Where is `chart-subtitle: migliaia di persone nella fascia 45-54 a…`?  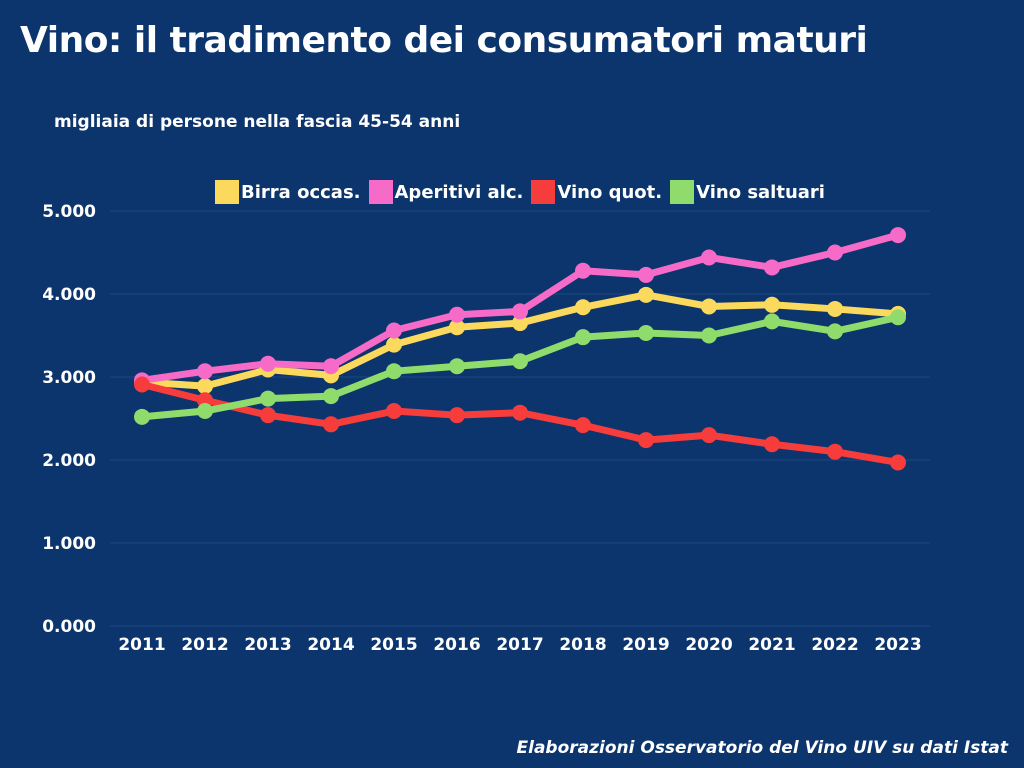 chart-subtitle: migliaia di persone nella fascia 45-54 a… is located at coordinates (257, 122).